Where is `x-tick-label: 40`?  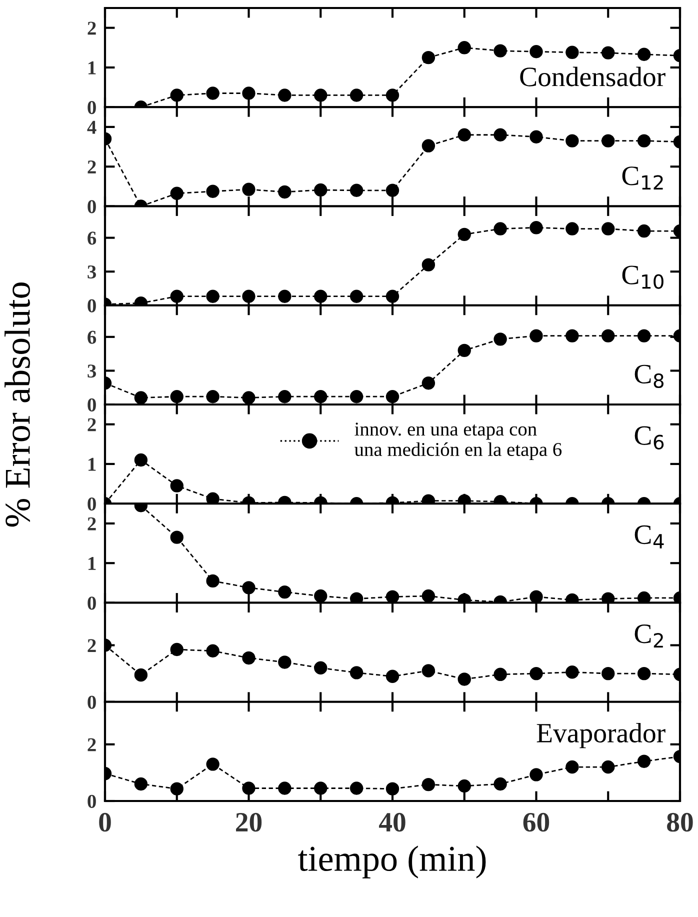 x-tick-label: 40 is located at coordinates (392, 822).